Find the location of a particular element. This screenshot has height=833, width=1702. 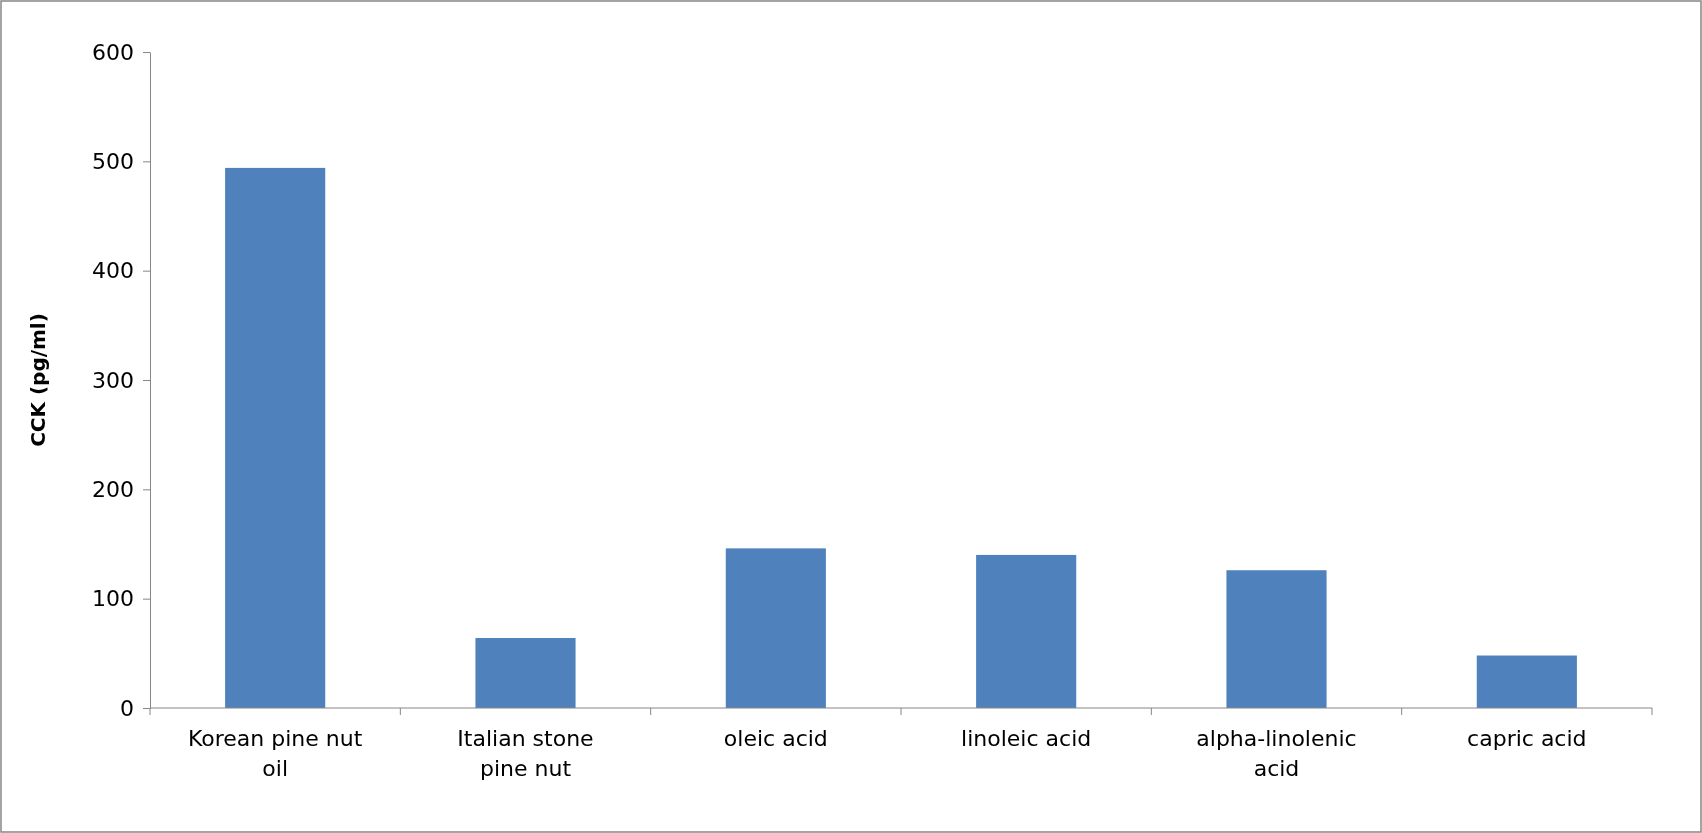

x-tick-label: alpha-linolenic acid is located at coordinates (1276, 753).